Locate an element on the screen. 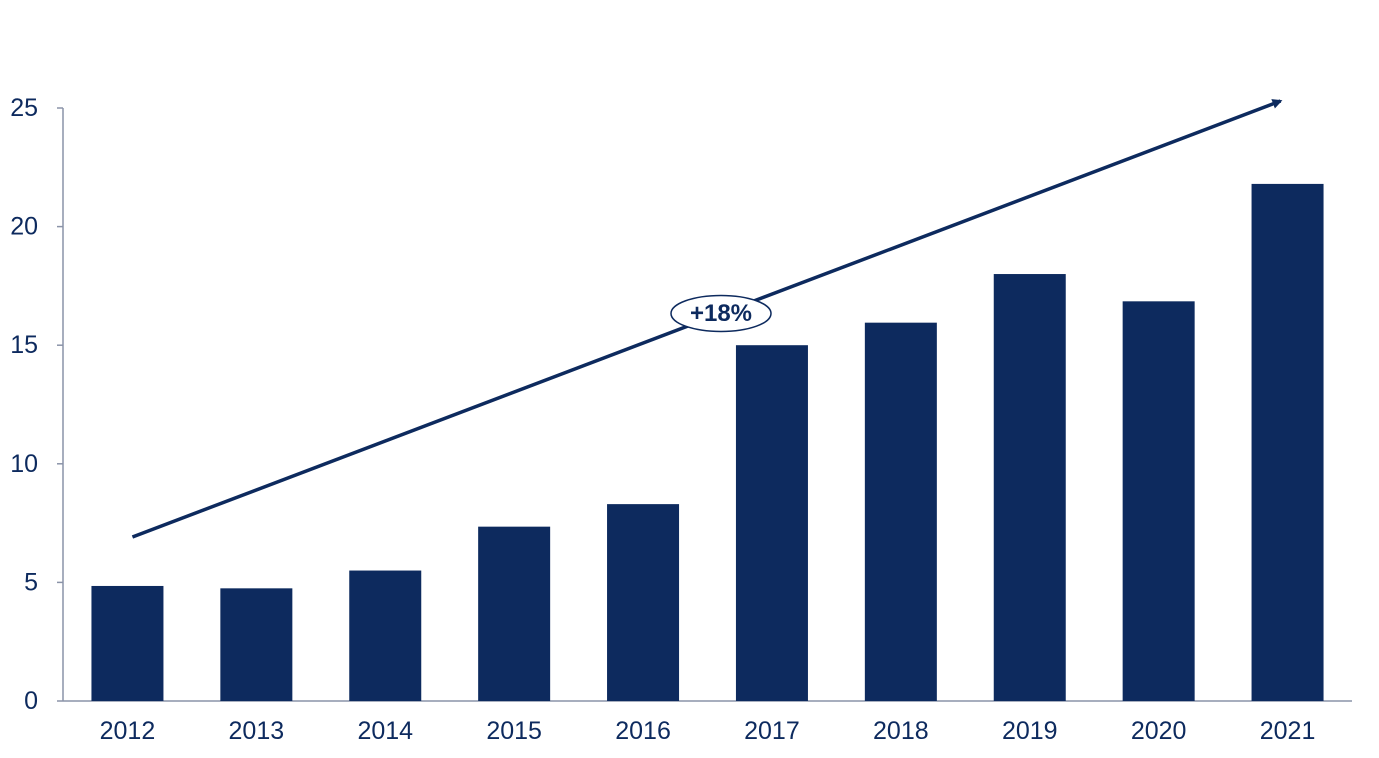 The height and width of the screenshot is (758, 1379). x-tick-label-2013: 2013 is located at coordinates (257, 731).